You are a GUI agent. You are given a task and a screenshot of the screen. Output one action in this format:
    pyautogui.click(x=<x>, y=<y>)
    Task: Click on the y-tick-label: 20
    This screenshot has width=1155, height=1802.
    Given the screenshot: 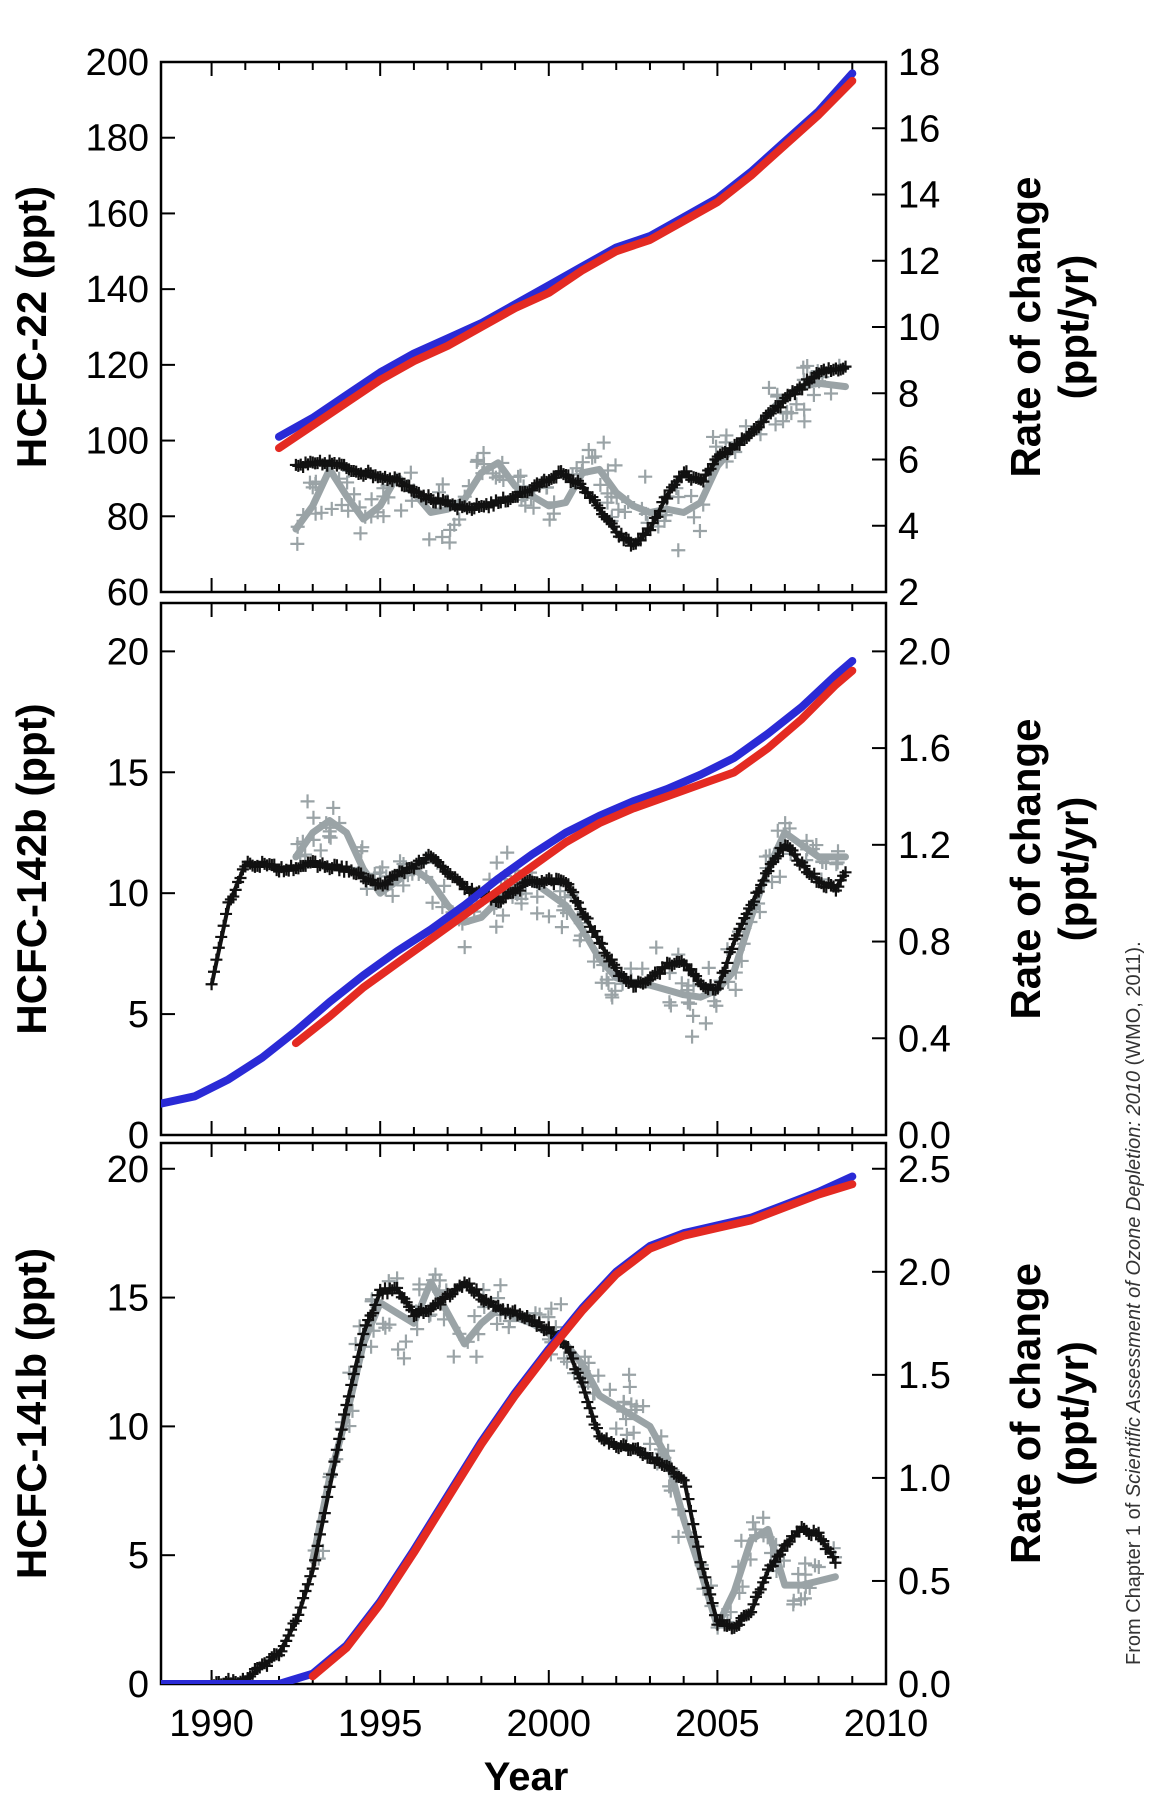 What is the action you would take?
    pyautogui.click(x=128, y=652)
    